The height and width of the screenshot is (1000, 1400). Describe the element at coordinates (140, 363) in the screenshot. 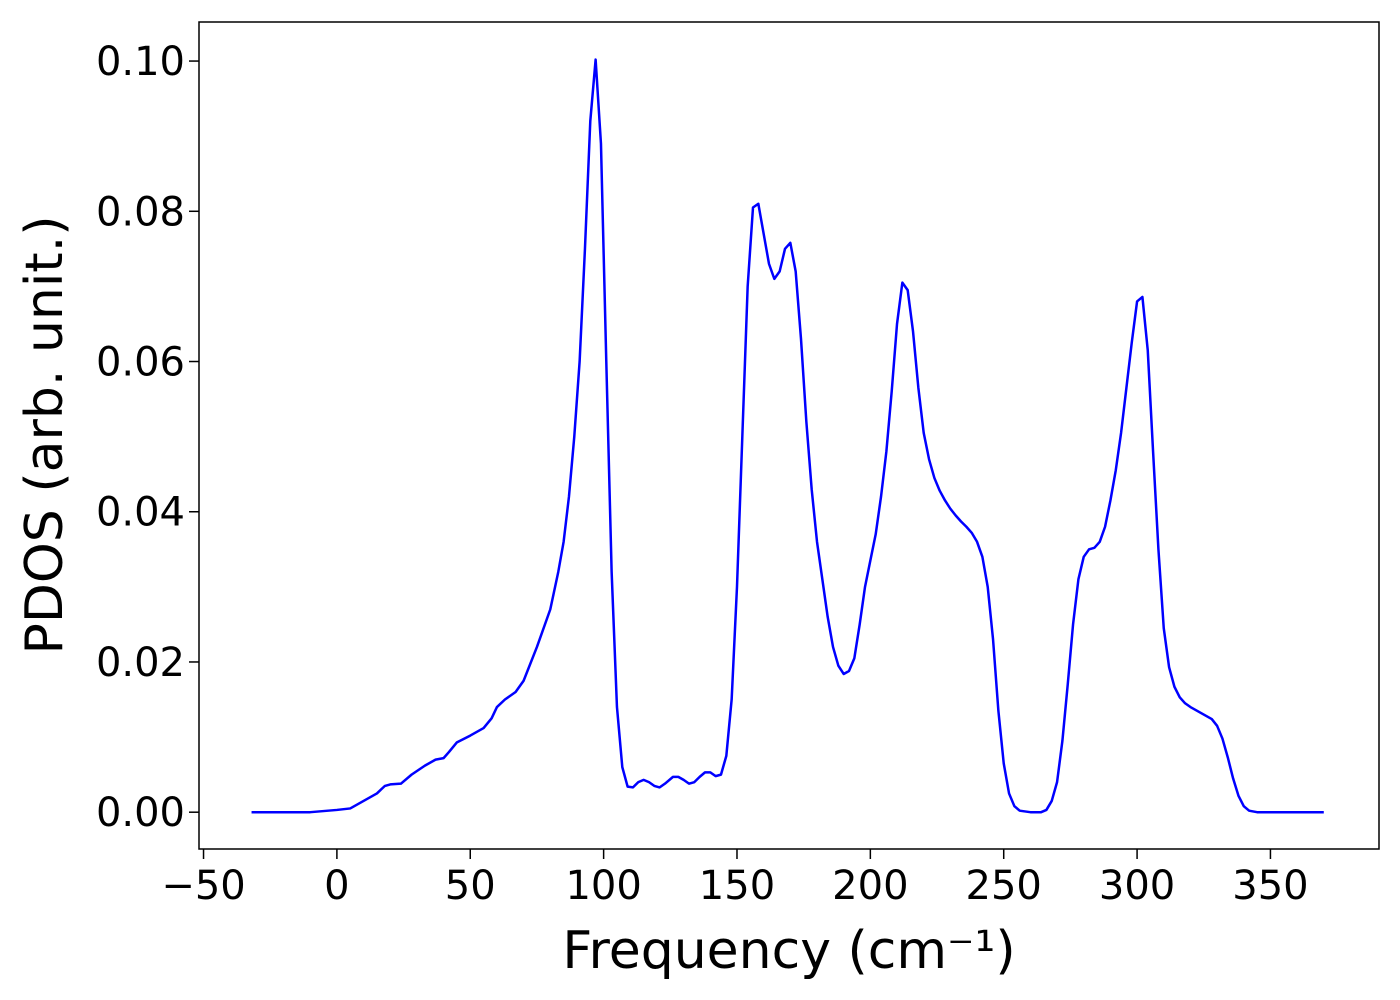

I see `y-tick-label: 0.06` at that location.